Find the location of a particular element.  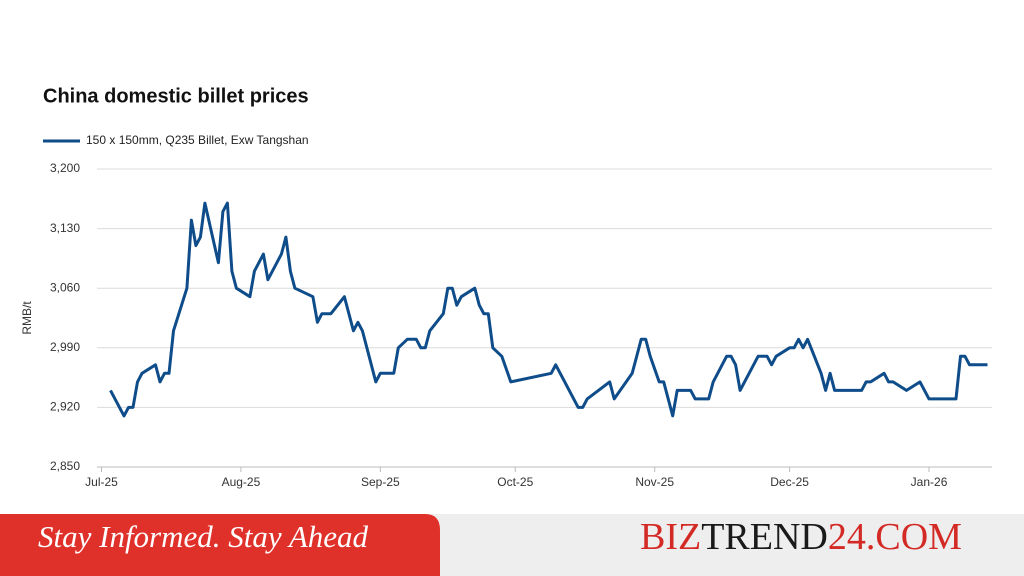

banner-tagline-band is located at coordinates (220, 545).